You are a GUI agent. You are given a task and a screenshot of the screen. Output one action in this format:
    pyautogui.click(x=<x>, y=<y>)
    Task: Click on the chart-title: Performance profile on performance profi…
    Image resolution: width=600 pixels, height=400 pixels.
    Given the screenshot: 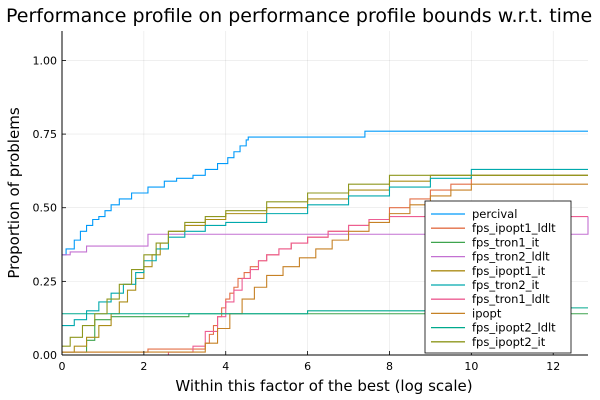 What is the action you would take?
    pyautogui.click(x=299, y=16)
    